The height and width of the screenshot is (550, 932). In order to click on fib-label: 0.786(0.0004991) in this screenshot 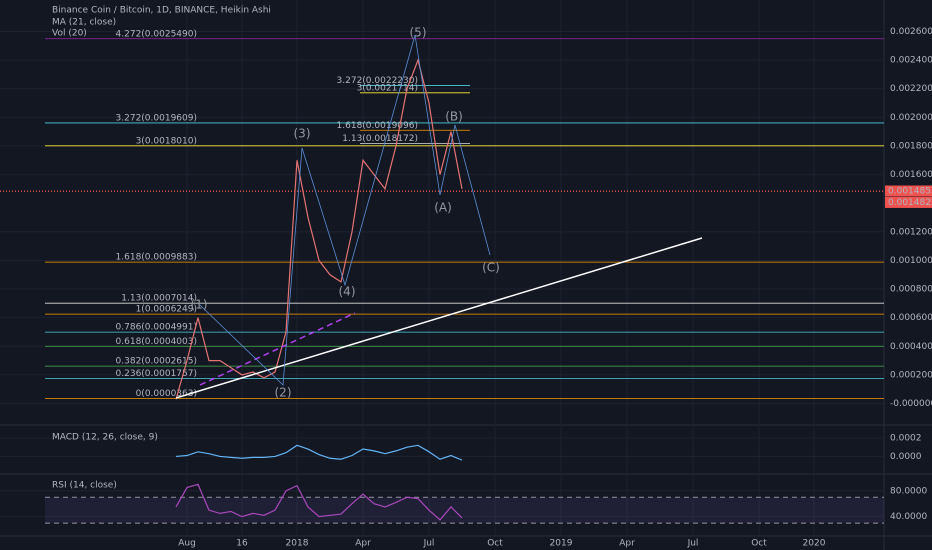, I will do `click(156, 328)`.